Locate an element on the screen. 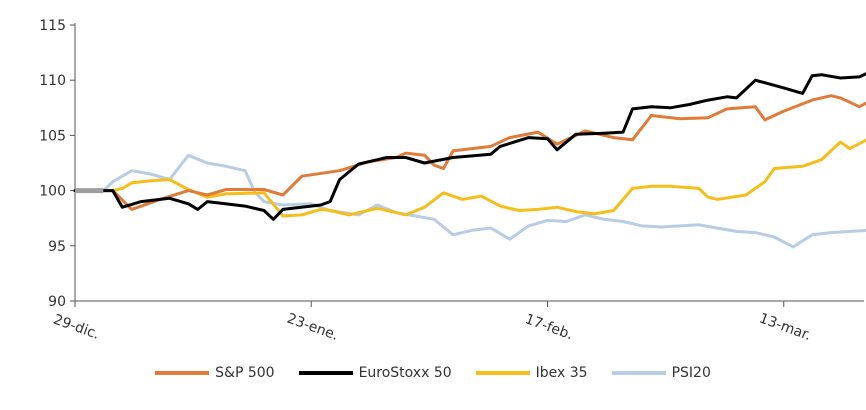 The width and height of the screenshot is (866, 410). legend-item: S&P 500 is located at coordinates (215, 373).